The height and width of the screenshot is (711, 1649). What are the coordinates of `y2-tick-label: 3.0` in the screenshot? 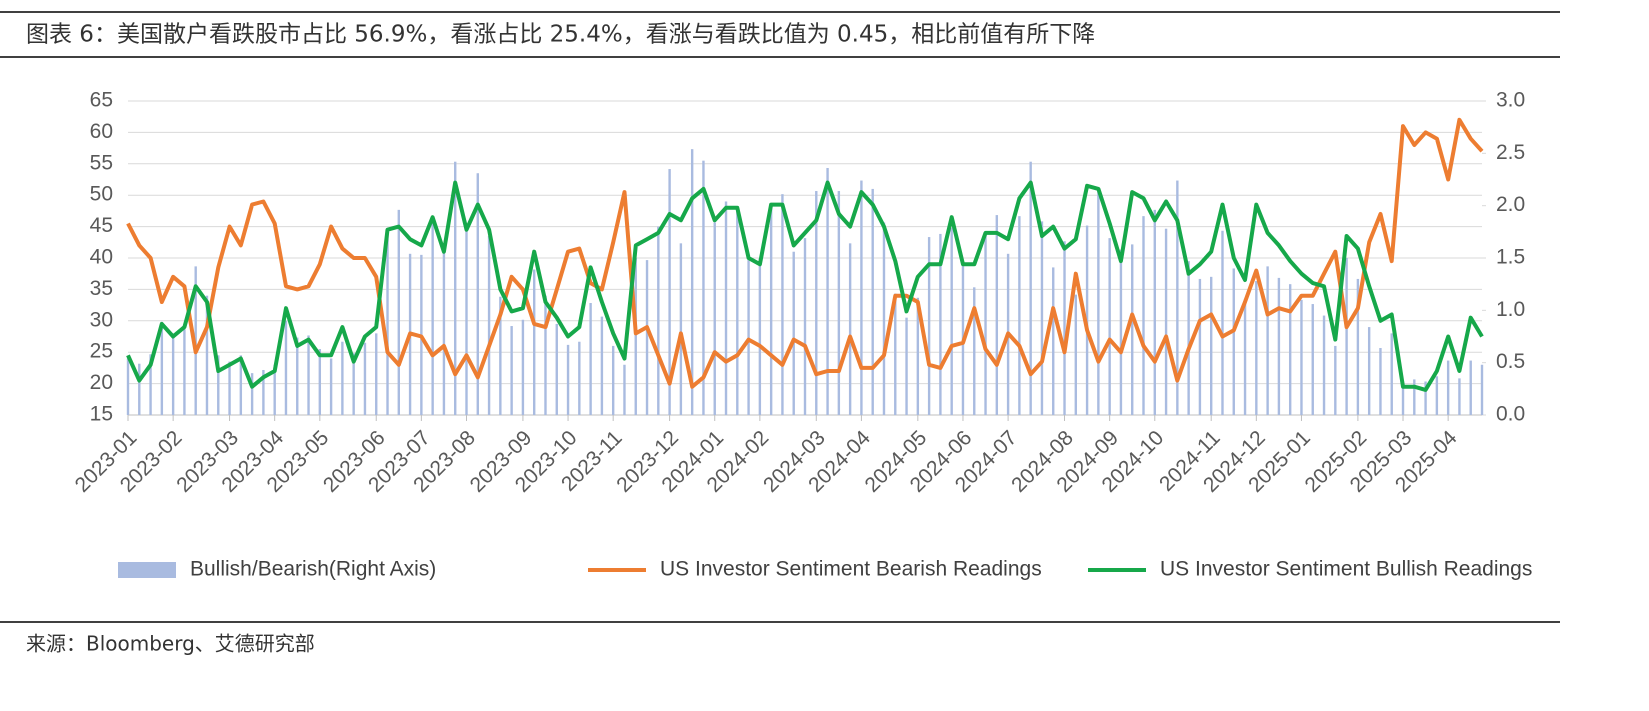 It's located at (1510, 100).